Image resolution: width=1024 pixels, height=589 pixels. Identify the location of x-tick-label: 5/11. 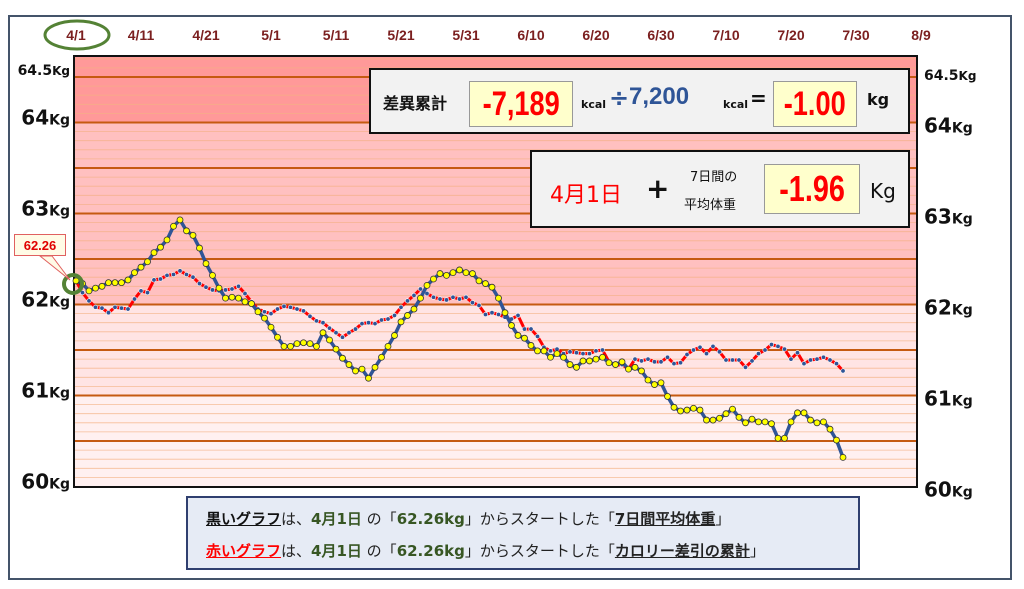
(336, 35).